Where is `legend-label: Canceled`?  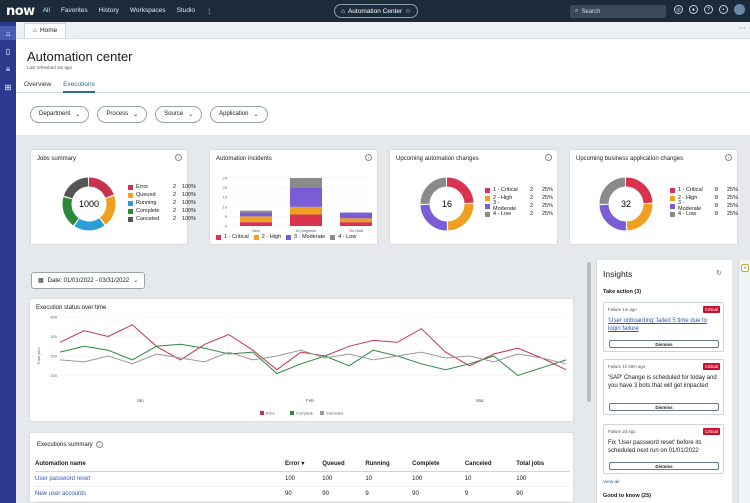 legend-label: Canceled is located at coordinates (334, 413).